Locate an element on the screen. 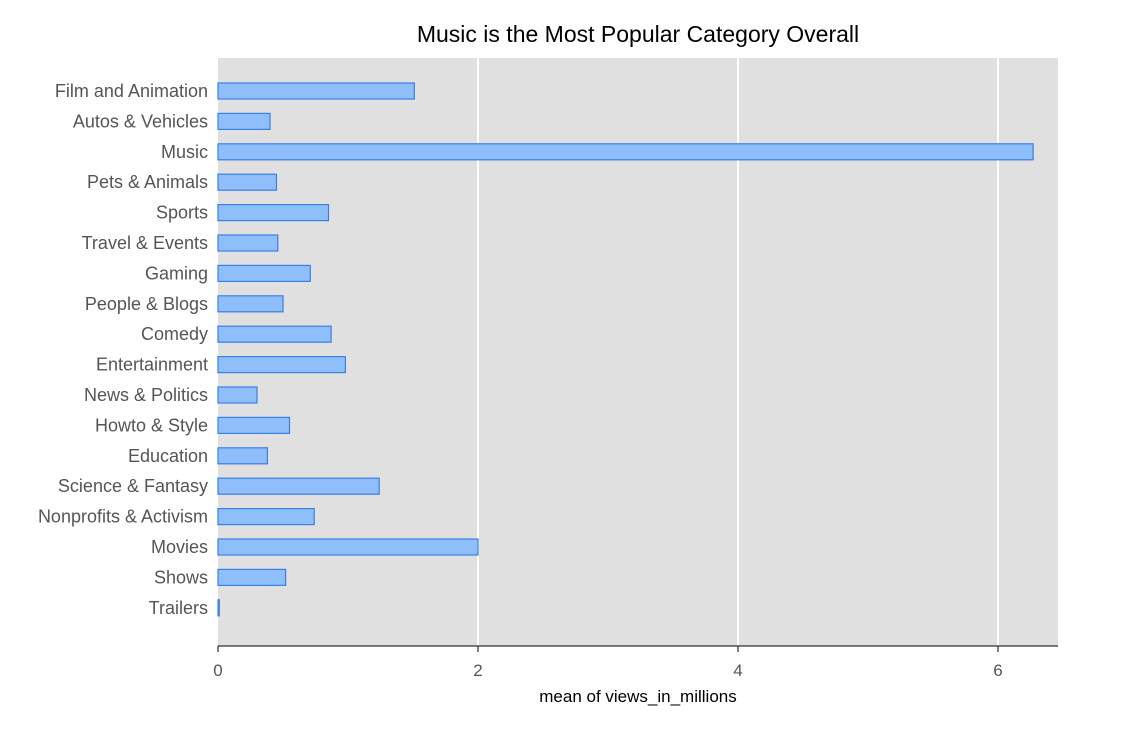 Image resolution: width=1140 pixels, height=730 pixels. category-label: Movies is located at coordinates (179, 547).